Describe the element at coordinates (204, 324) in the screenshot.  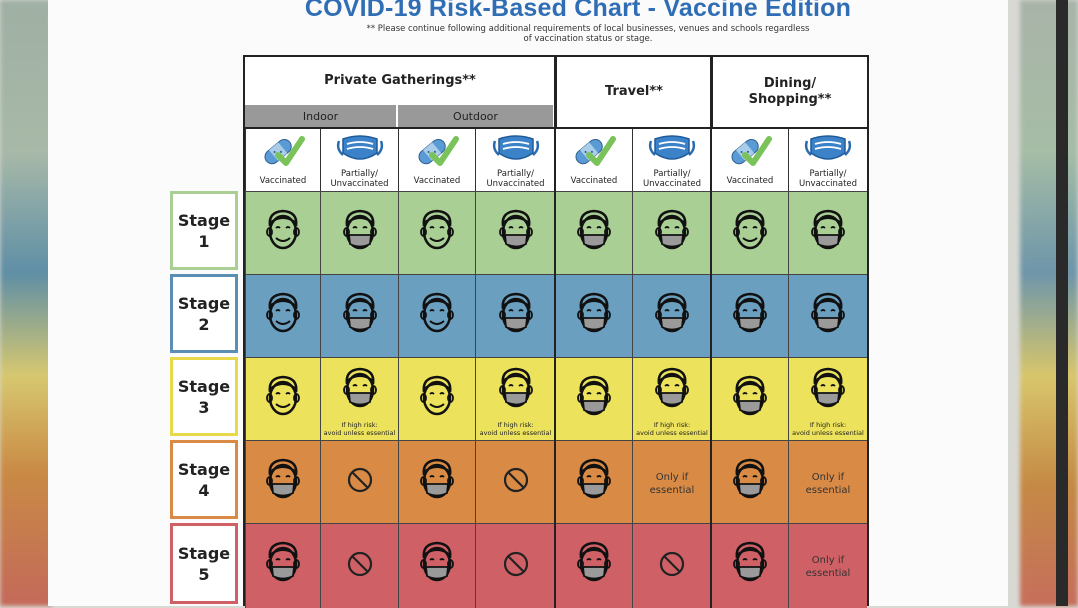
I see `stage-number: 2` at that location.